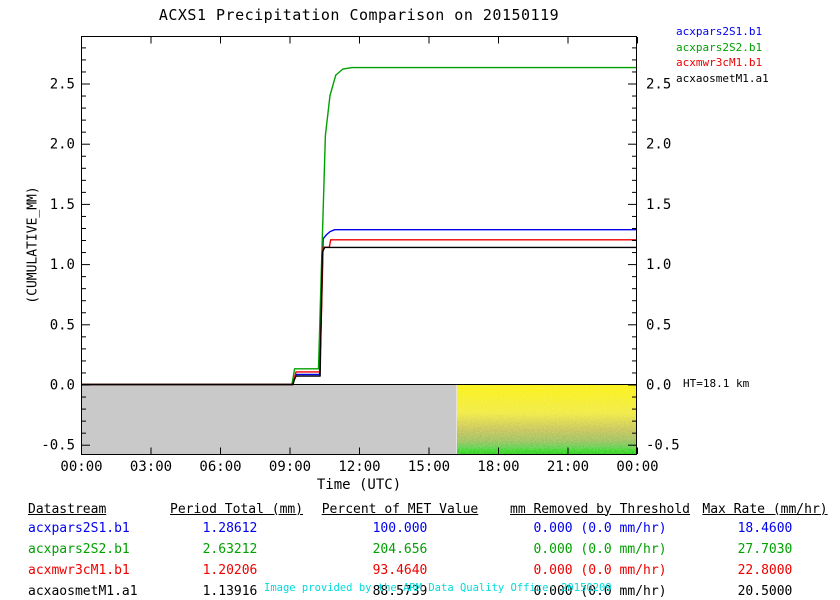 Image resolution: width=840 pixels, height=600 pixels. What do you see at coordinates (33, 245) in the screenshot?
I see `y-axis-label: (CUMULATIVE_MM)` at bounding box center [33, 245].